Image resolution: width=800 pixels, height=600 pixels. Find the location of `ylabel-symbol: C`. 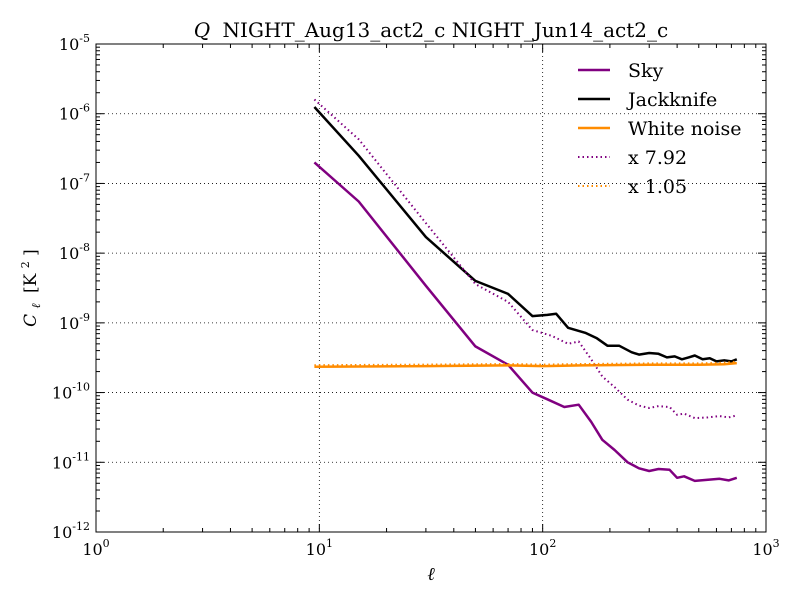

ylabel-symbol: C is located at coordinates (31, 320).